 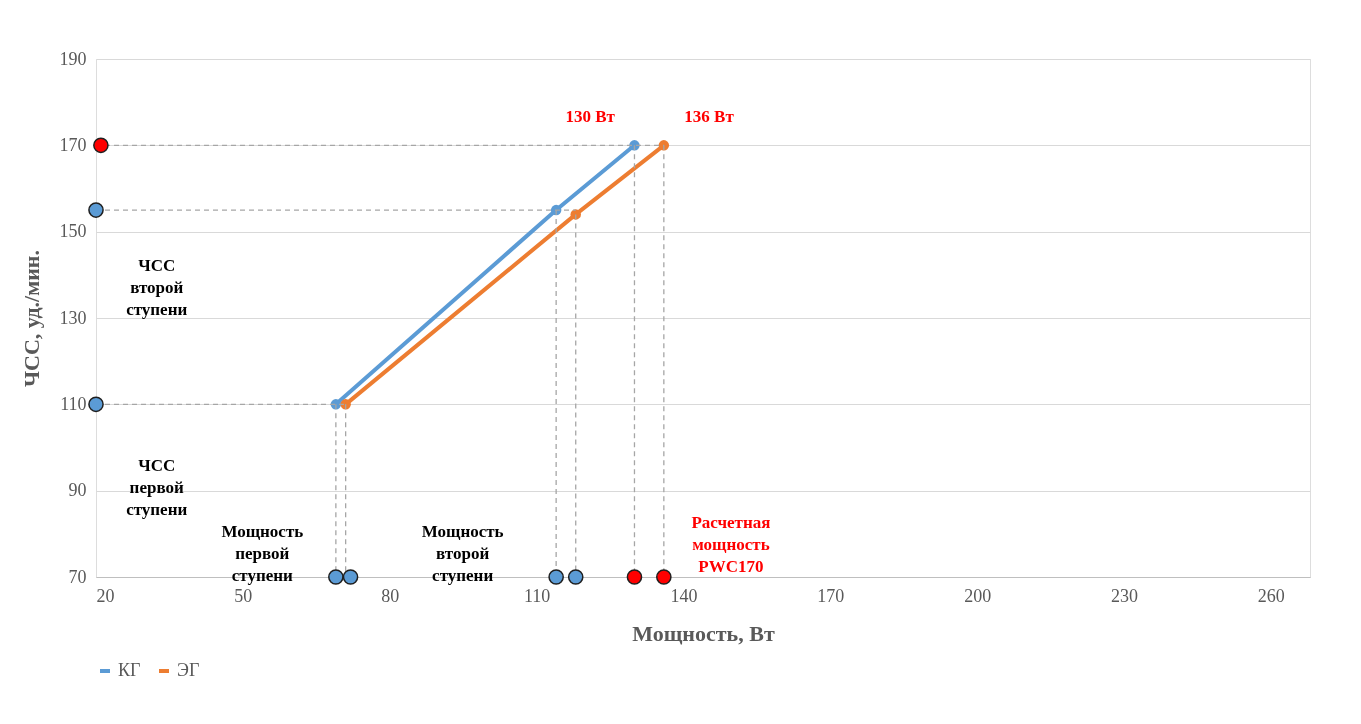 What do you see at coordinates (462, 553) in the screenshot?
I see `annotation: Мощность второй ступени` at bounding box center [462, 553].